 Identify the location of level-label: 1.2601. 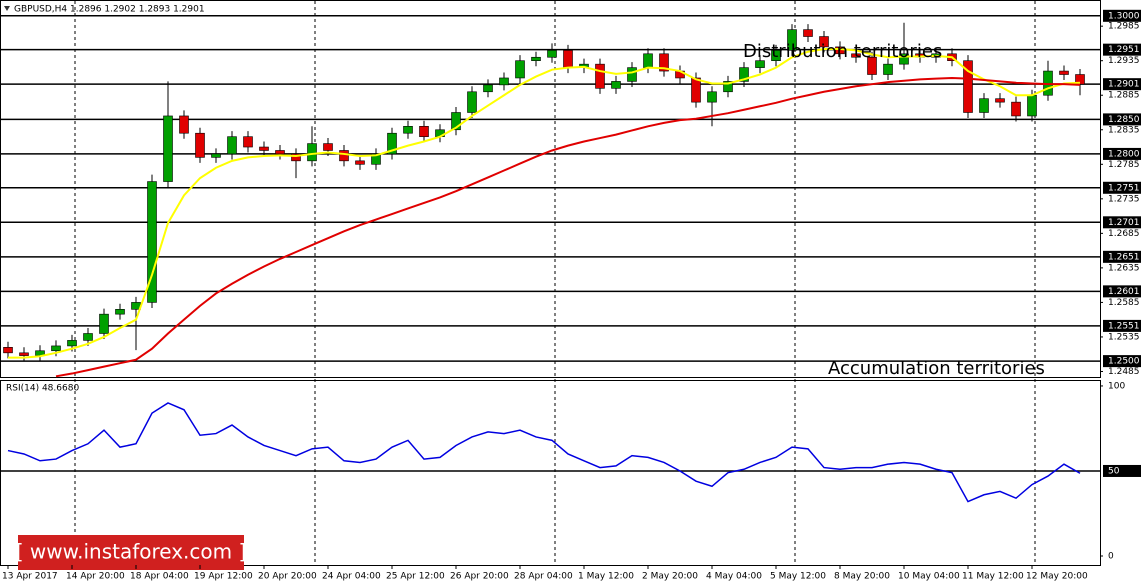
(1124, 292).